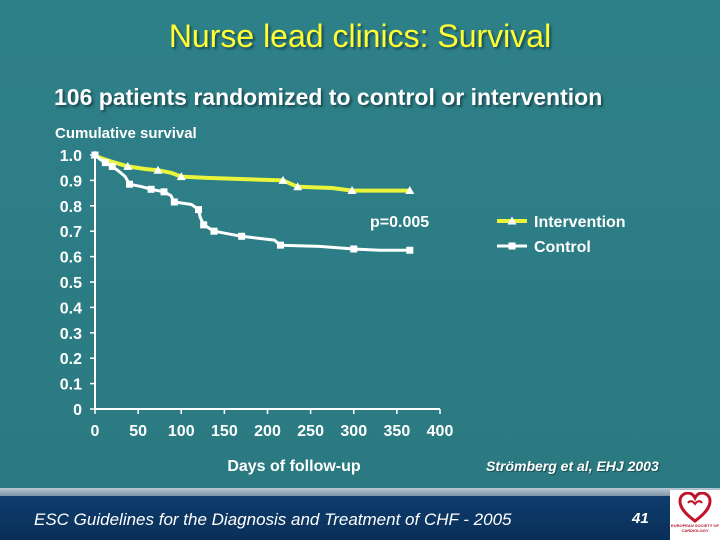 This screenshot has height=540, width=720. I want to click on x-tick-label: 250, so click(310, 431).